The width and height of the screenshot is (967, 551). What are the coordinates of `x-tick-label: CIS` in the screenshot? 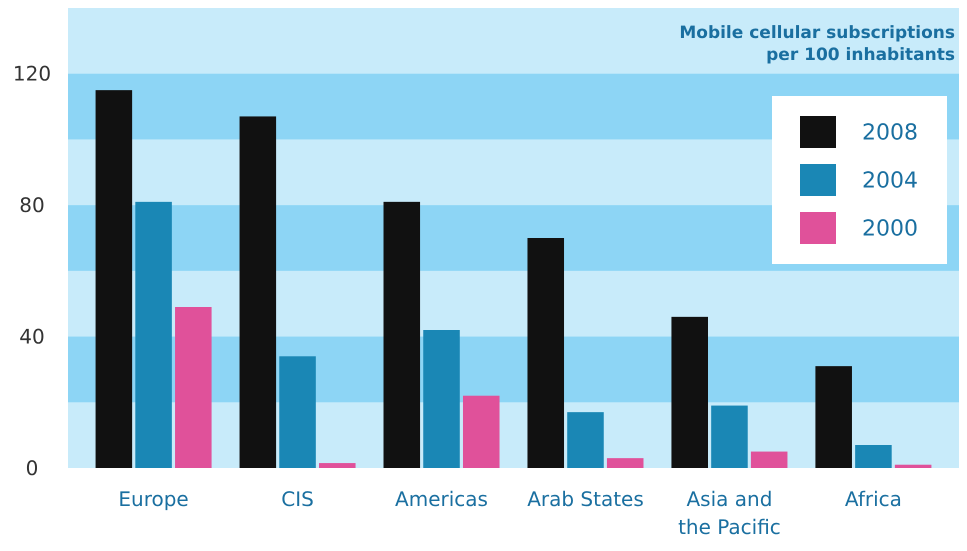 It's located at (297, 499).